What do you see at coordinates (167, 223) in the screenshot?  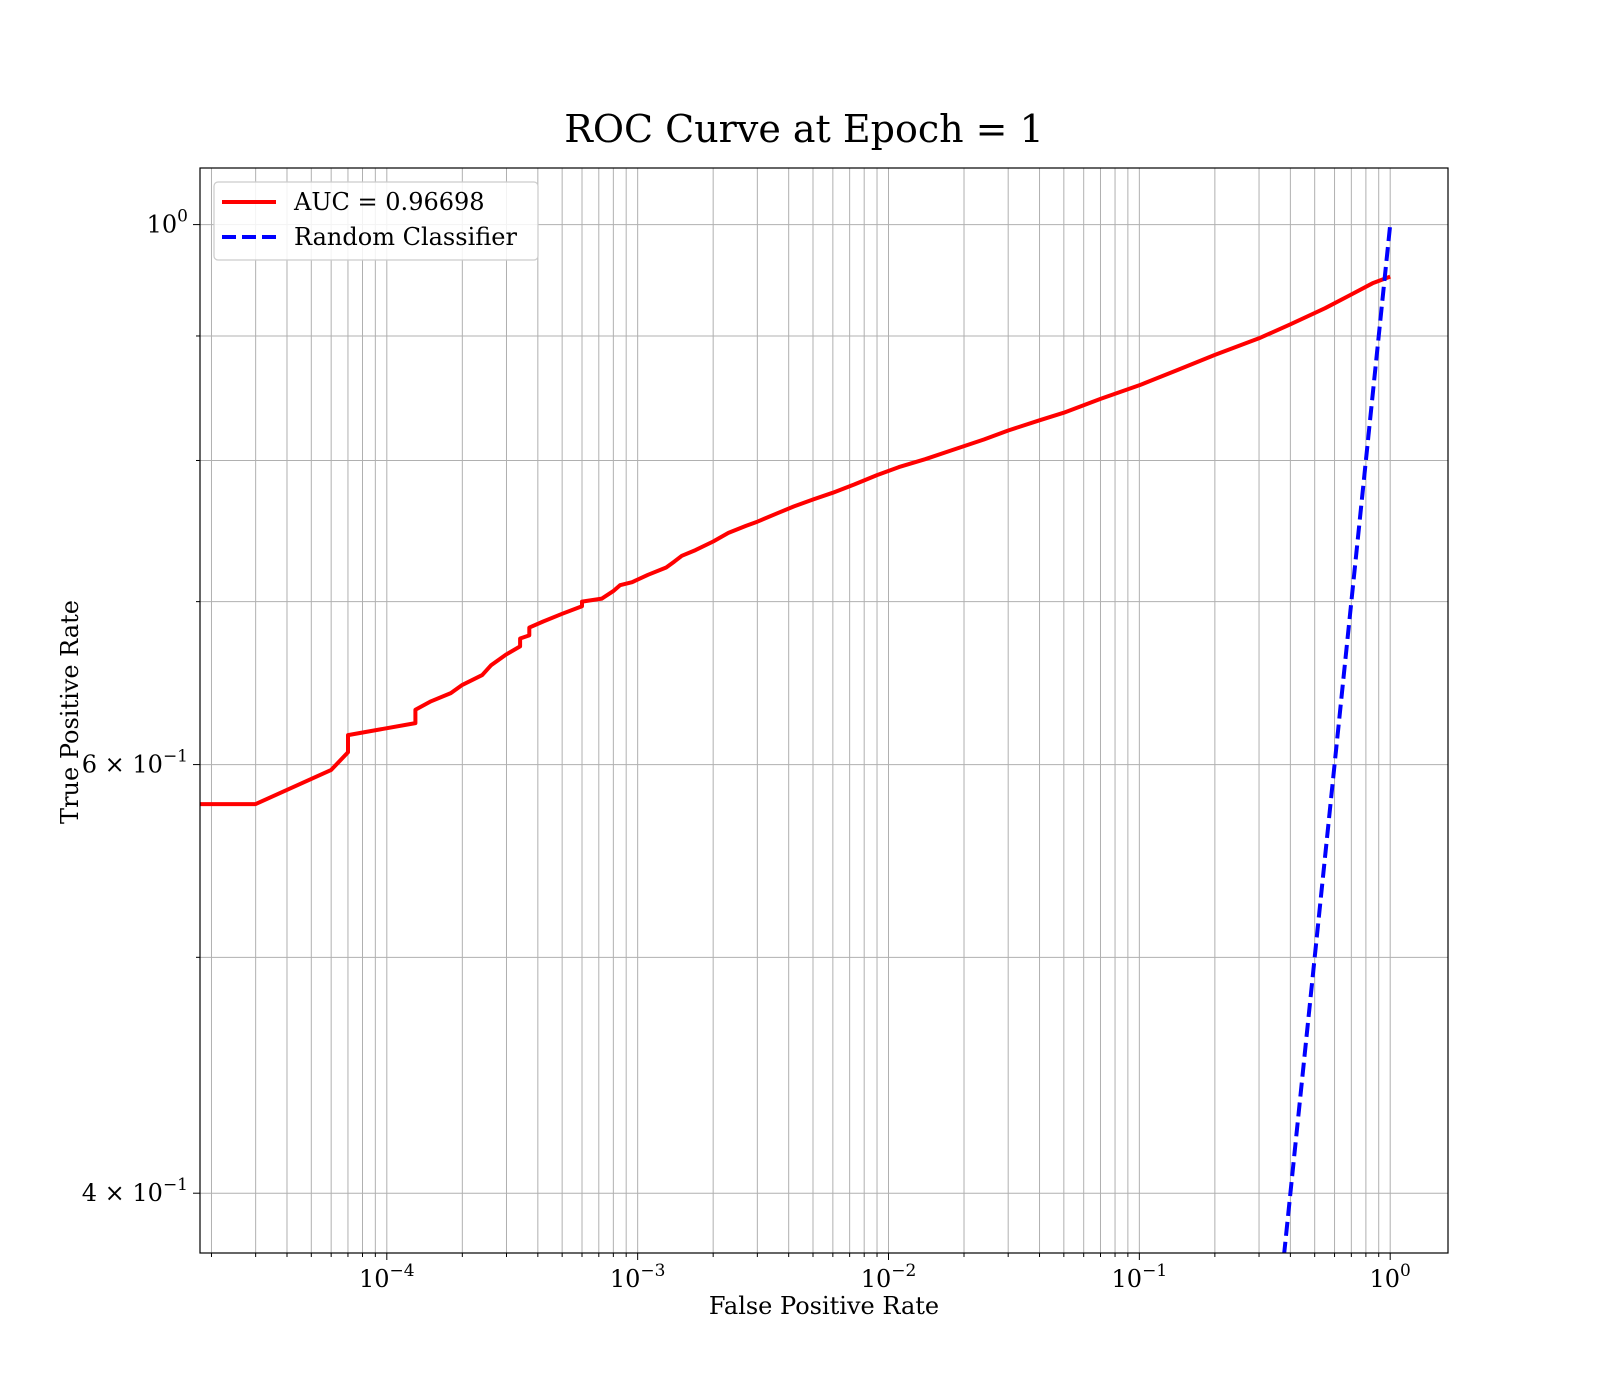 I see `y-tick-label: 100` at bounding box center [167, 223].